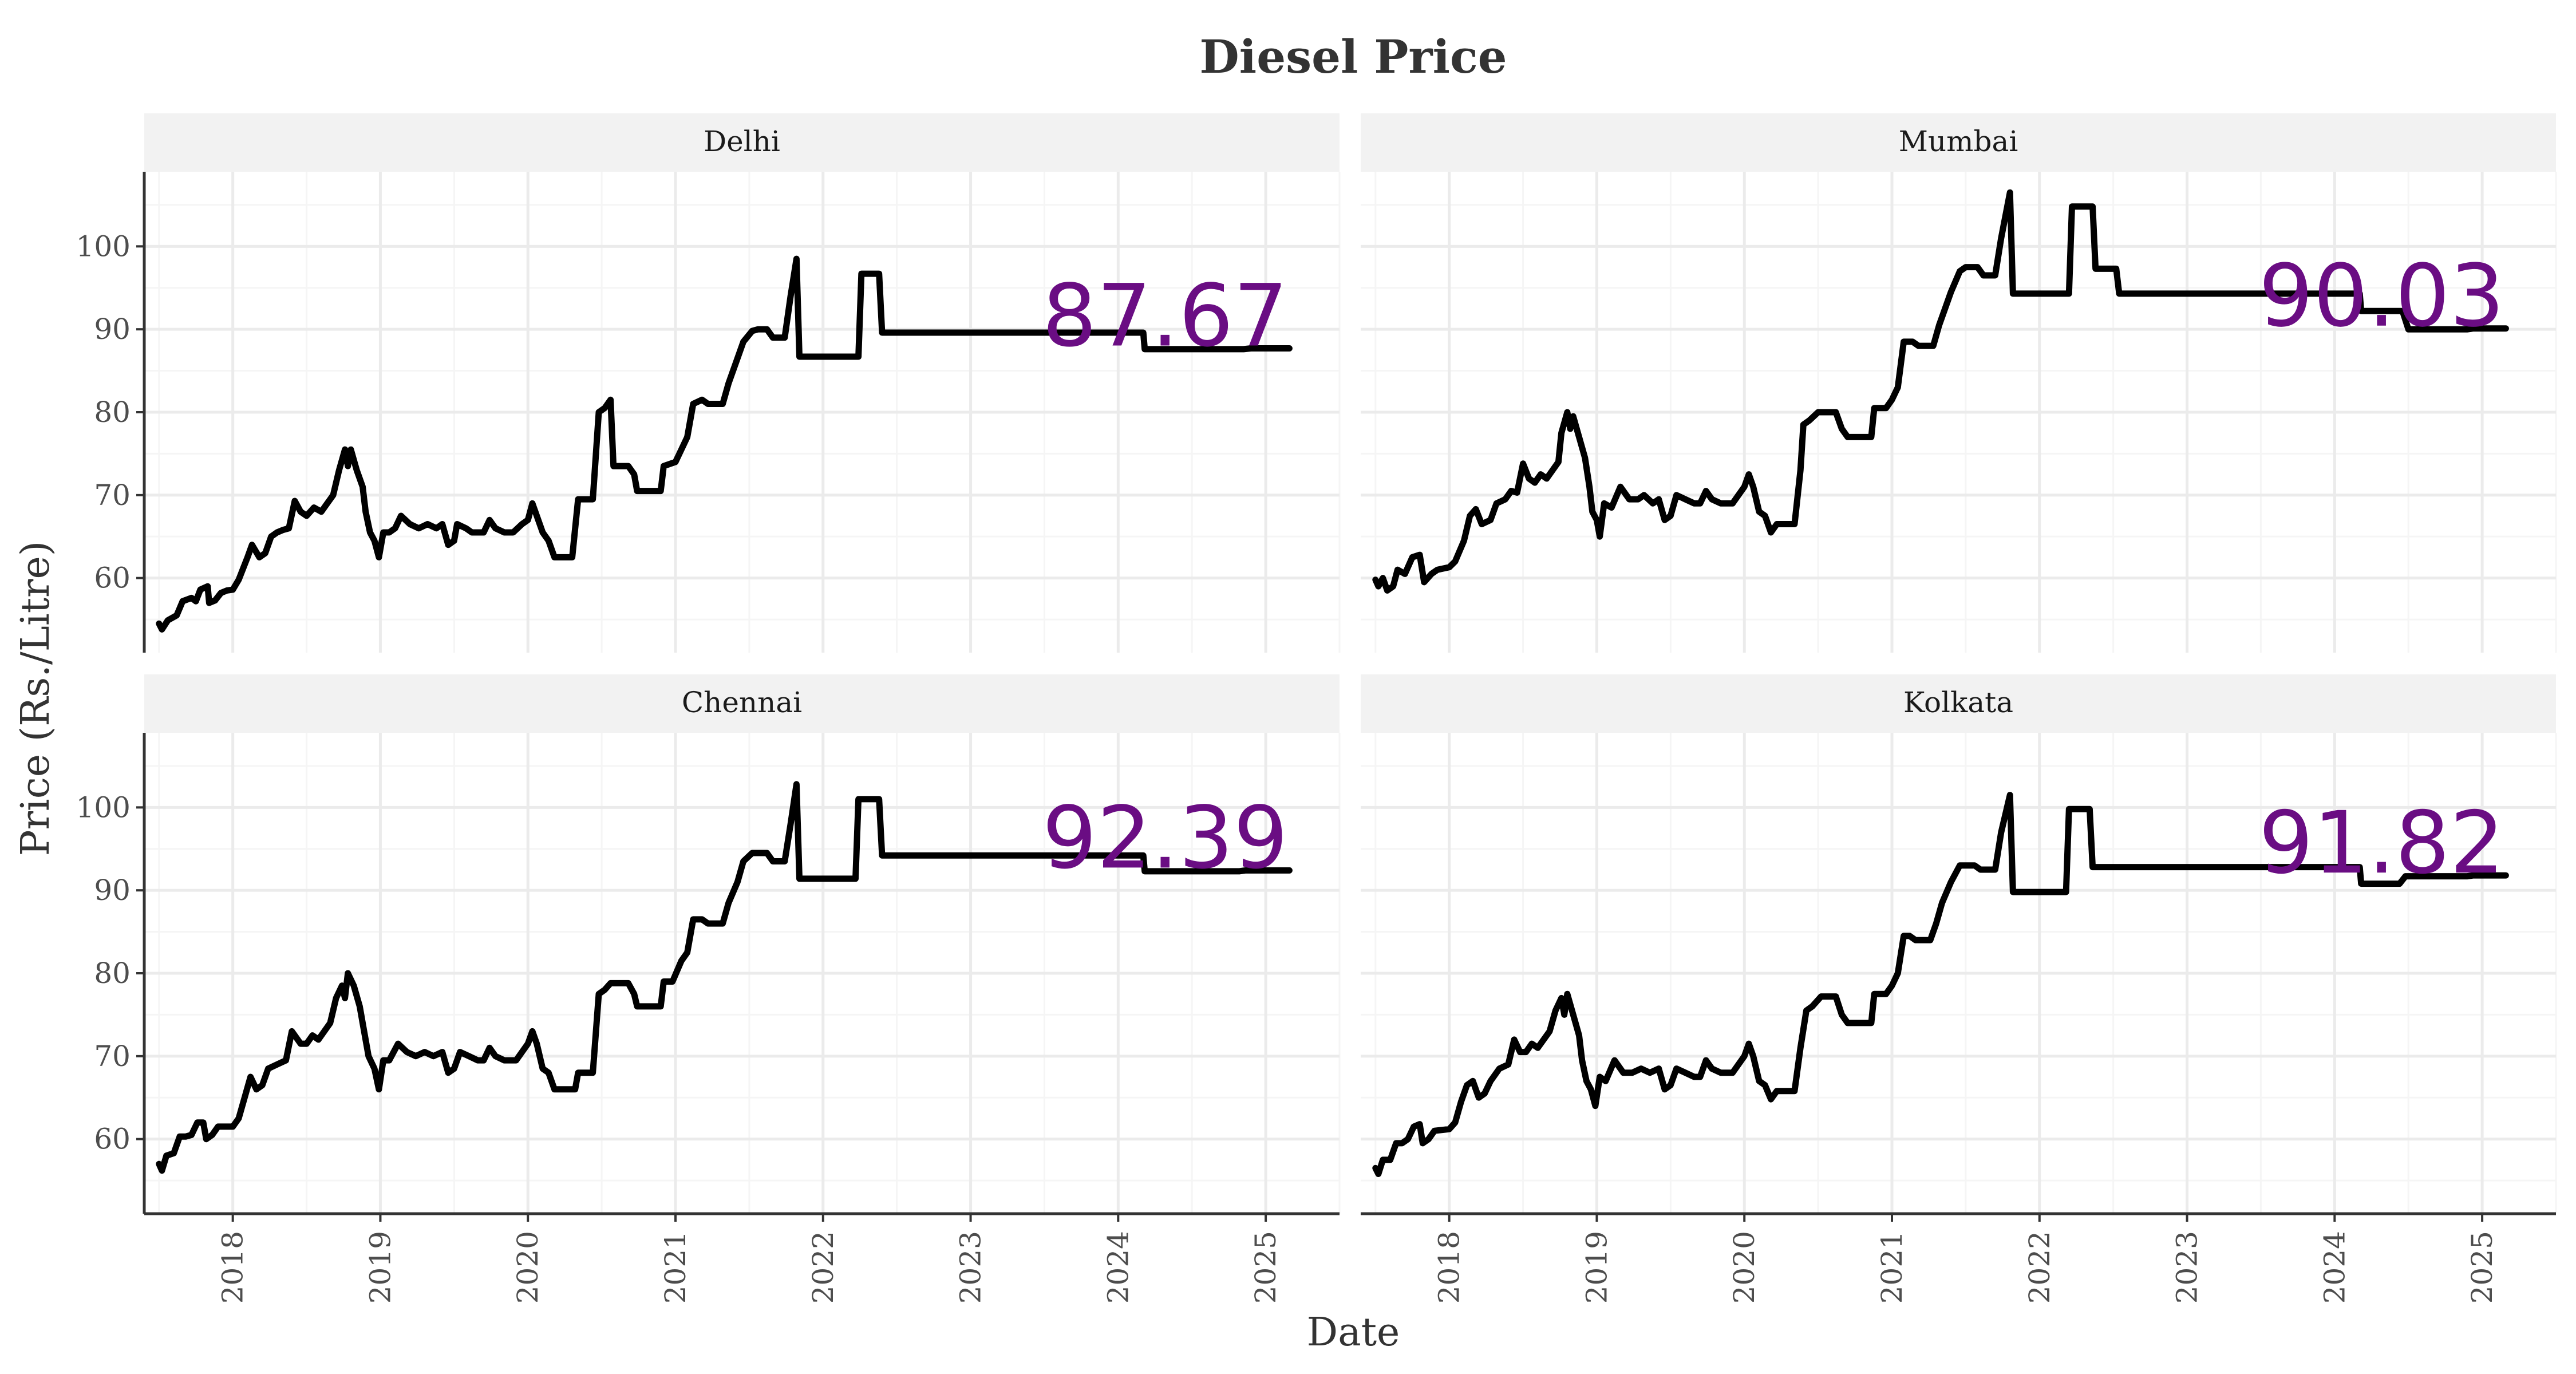 This screenshot has width=2576, height=1374. Describe the element at coordinates (1165, 316) in the screenshot. I see `latest-price-annotation: 87.67` at that location.